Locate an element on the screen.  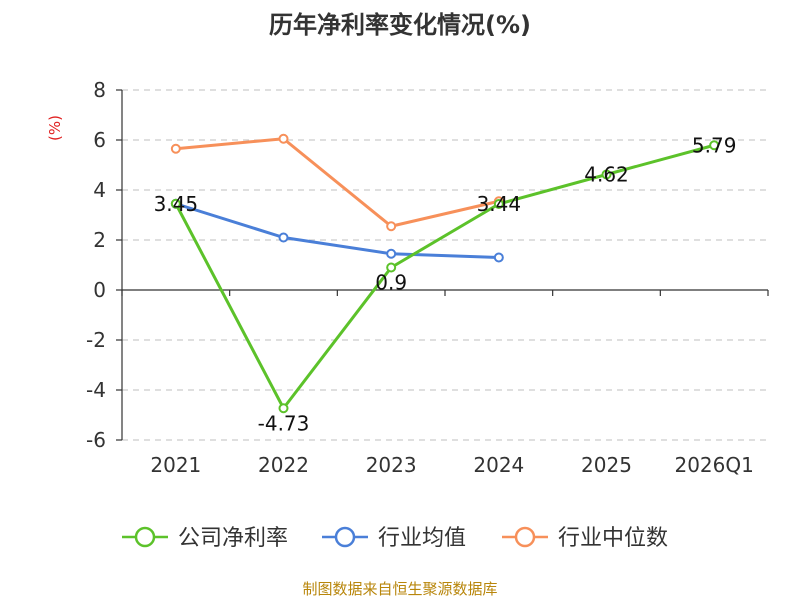
data-label: -4.73 is located at coordinates (284, 423).